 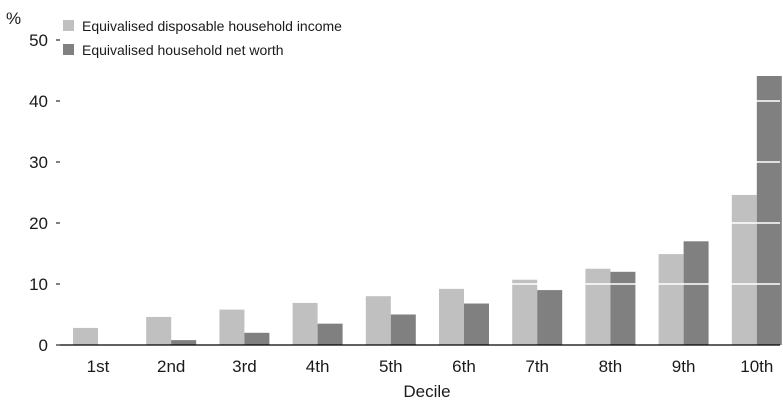 I want to click on bar-income-1st, so click(x=85, y=336).